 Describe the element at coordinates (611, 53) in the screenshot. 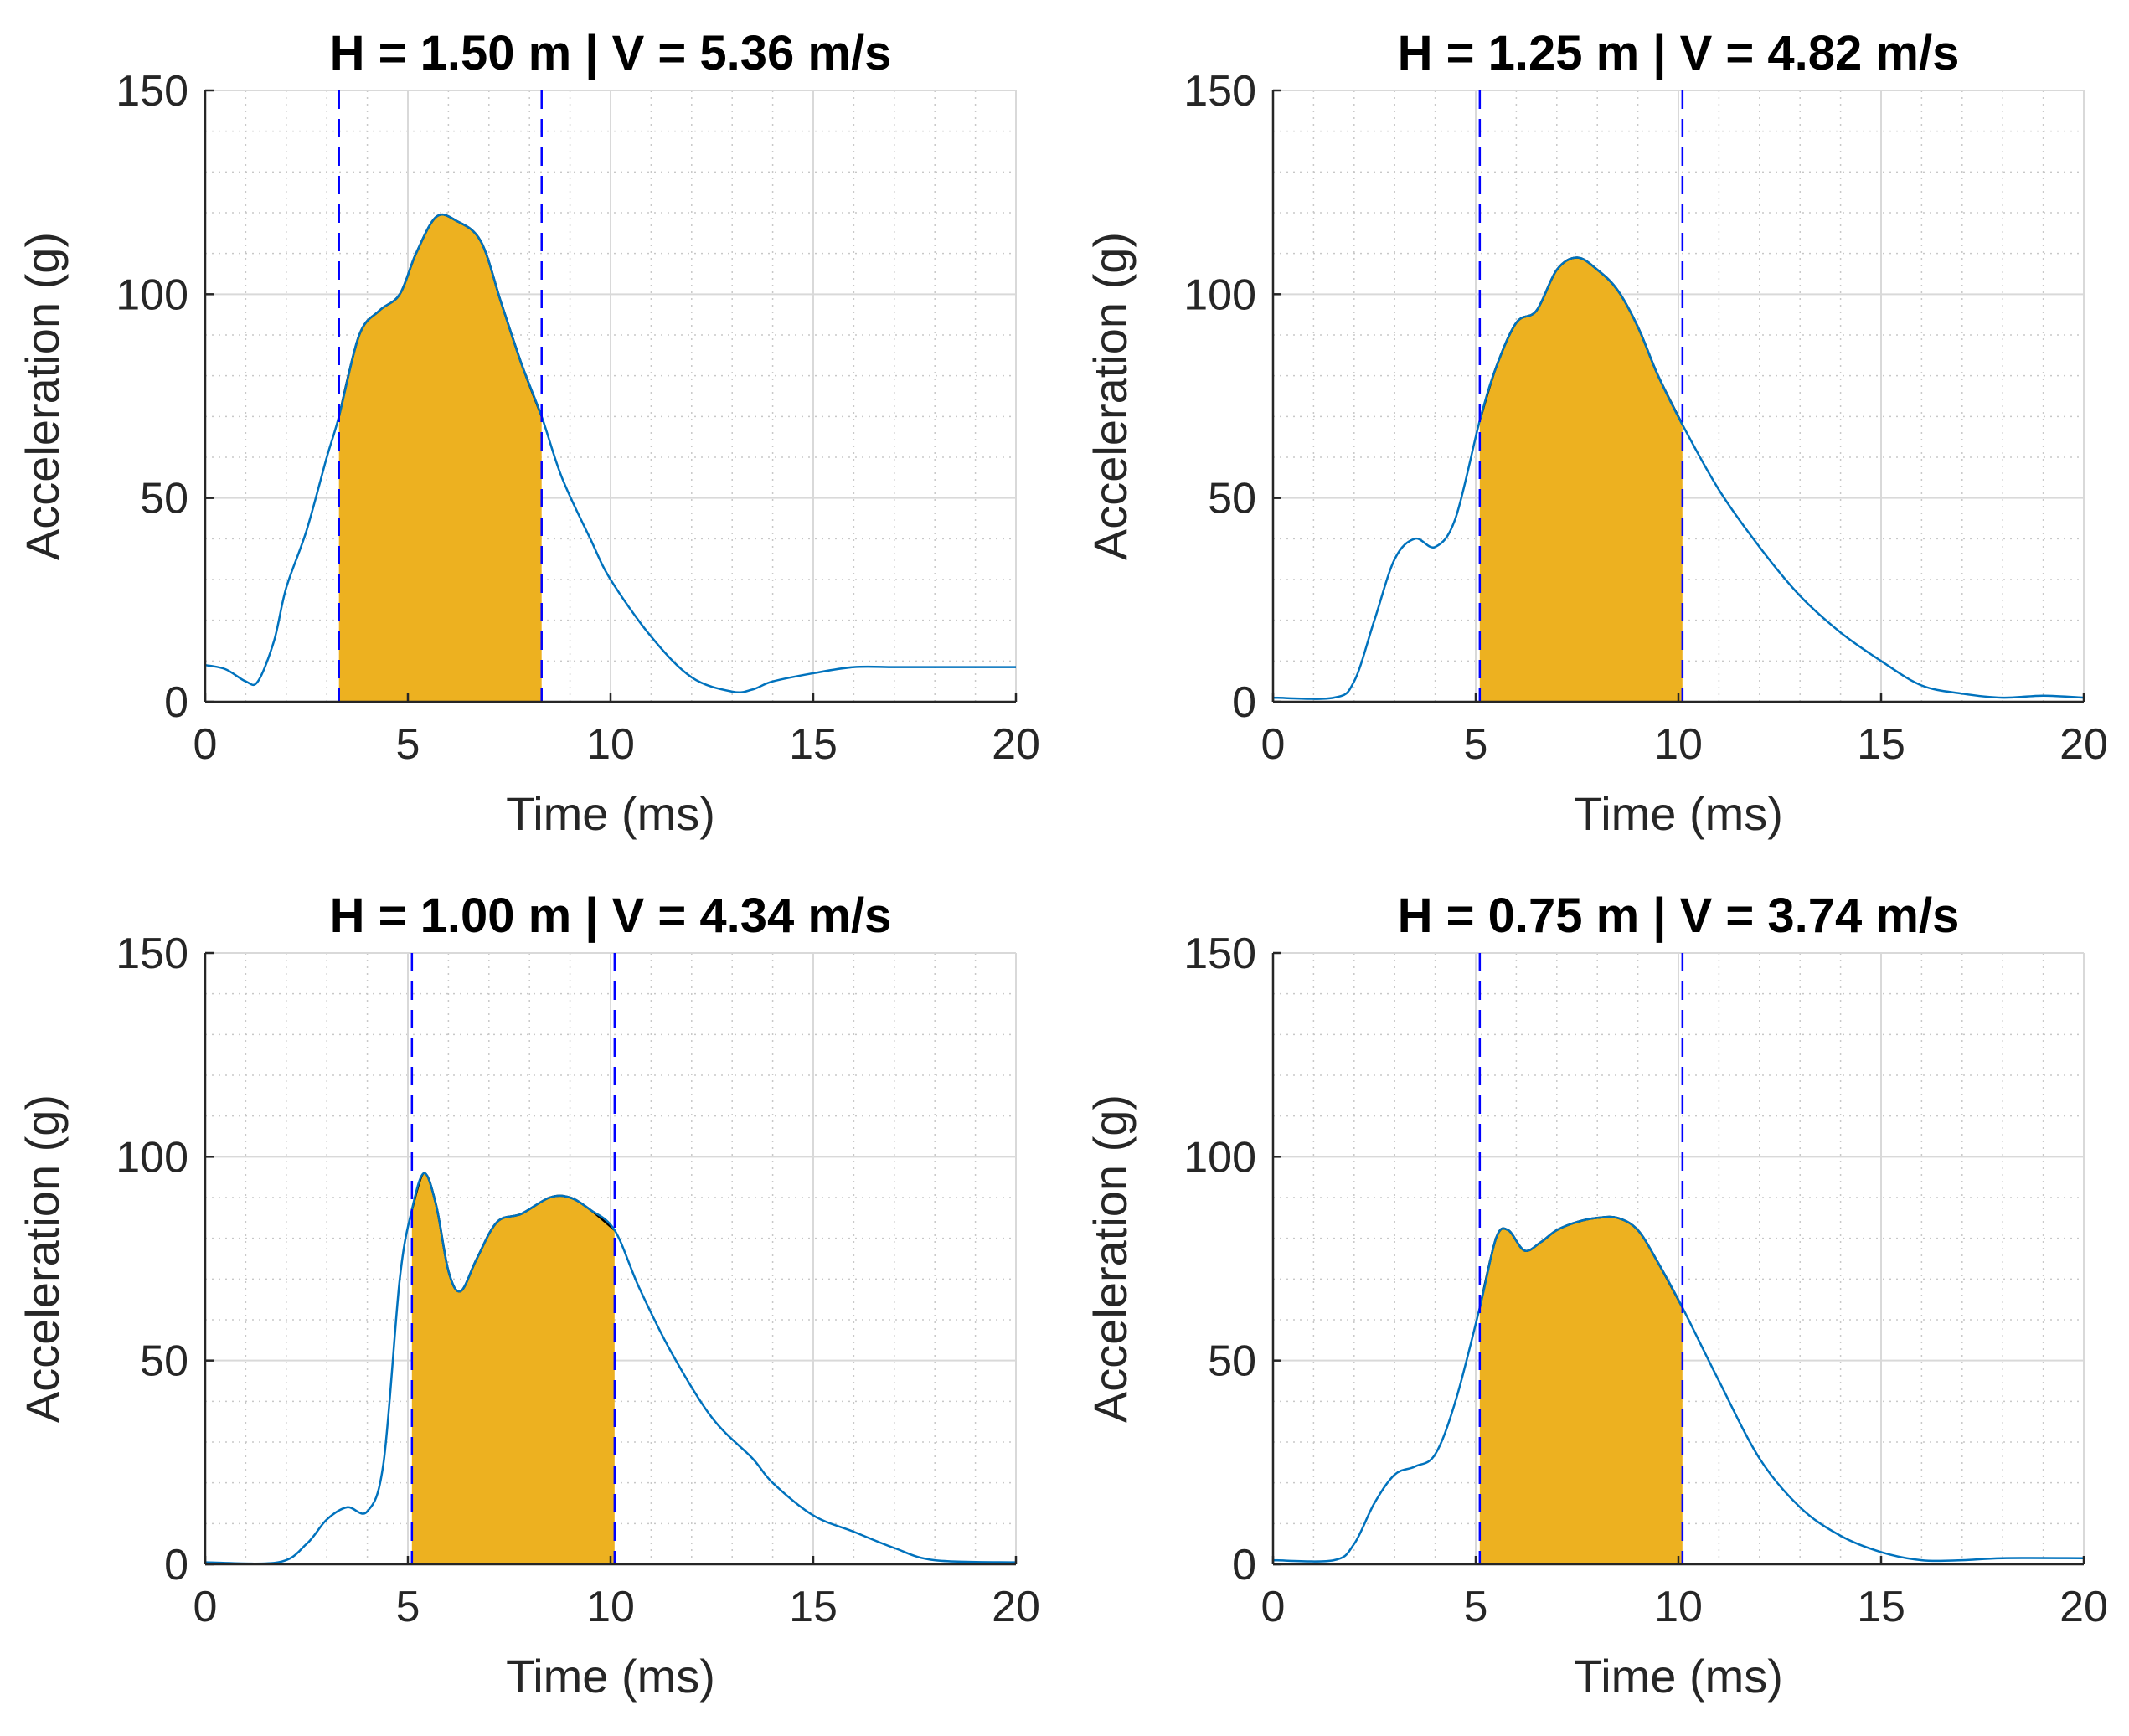

I see `chart-title: H = 1.50 m | V = 5.36 m/s` at that location.